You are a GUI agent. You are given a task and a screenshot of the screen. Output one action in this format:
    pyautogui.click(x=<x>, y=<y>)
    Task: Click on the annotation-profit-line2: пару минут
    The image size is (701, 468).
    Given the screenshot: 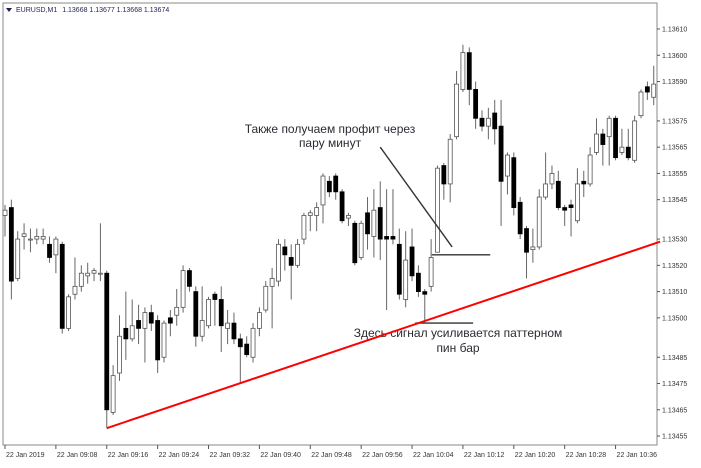 What is the action you would take?
    pyautogui.click(x=330, y=143)
    